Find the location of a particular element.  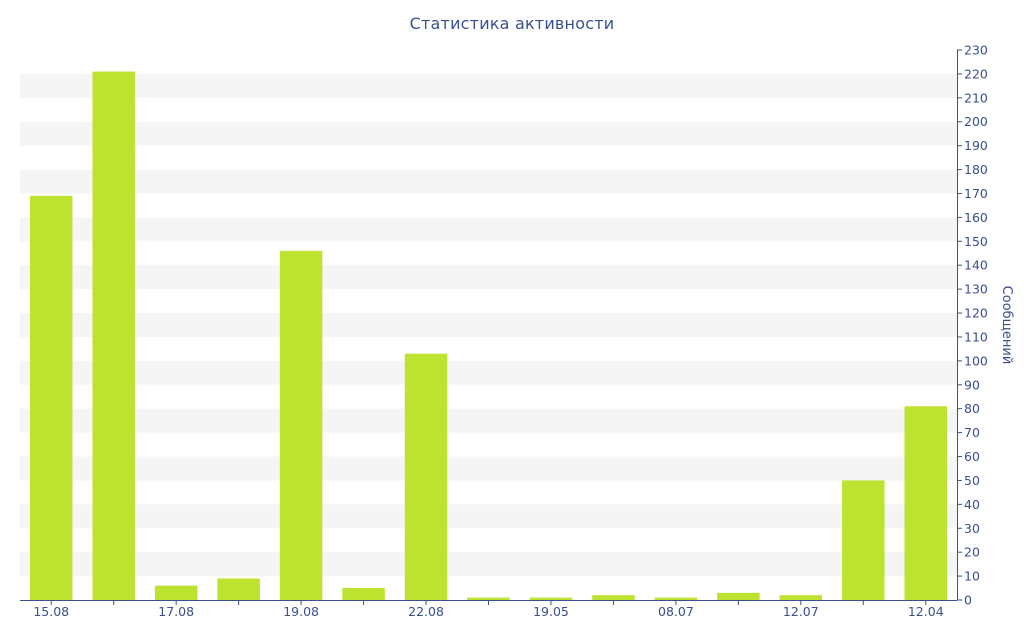

y-axis-label: Сообщений is located at coordinates (1006, 325).